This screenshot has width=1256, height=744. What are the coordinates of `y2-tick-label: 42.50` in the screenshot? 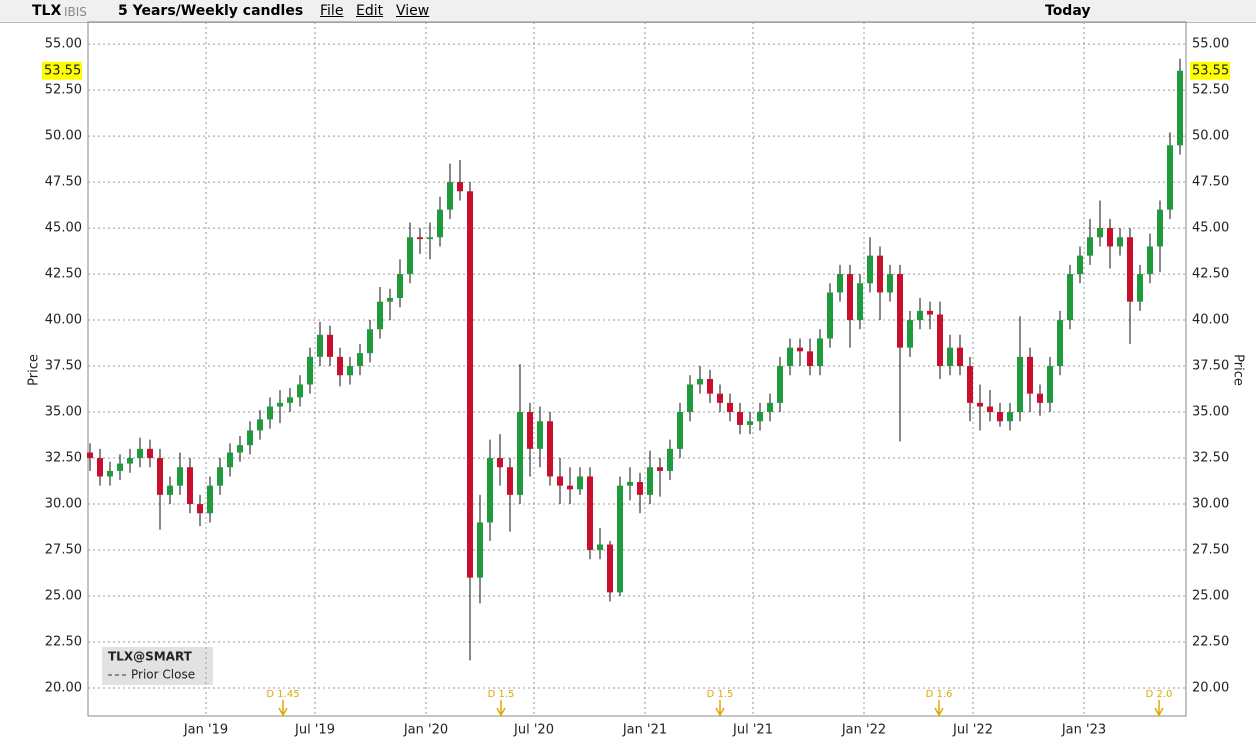 It's located at (1210, 274).